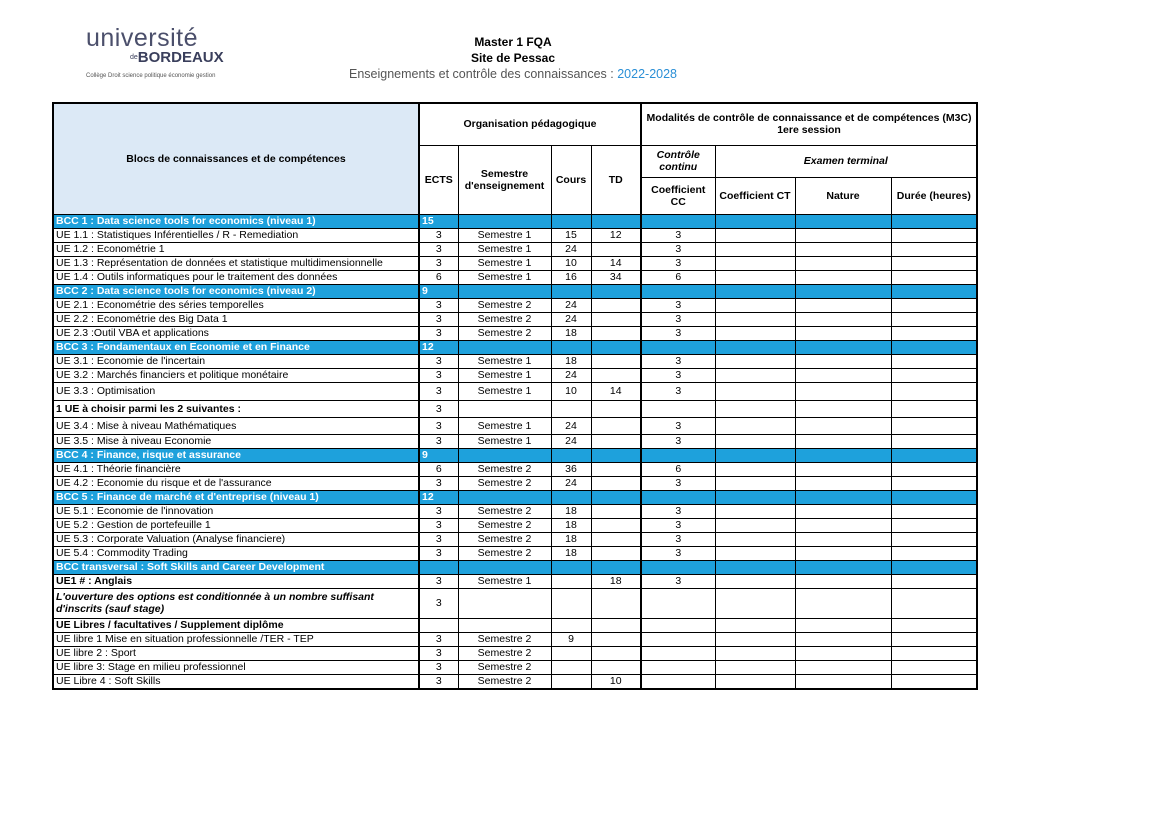 This screenshot has width=1173, height=833. Describe the element at coordinates (515, 408) in the screenshot. I see `ue-row: 1 UE à choisir parmi les 2 suivantes :3` at that location.